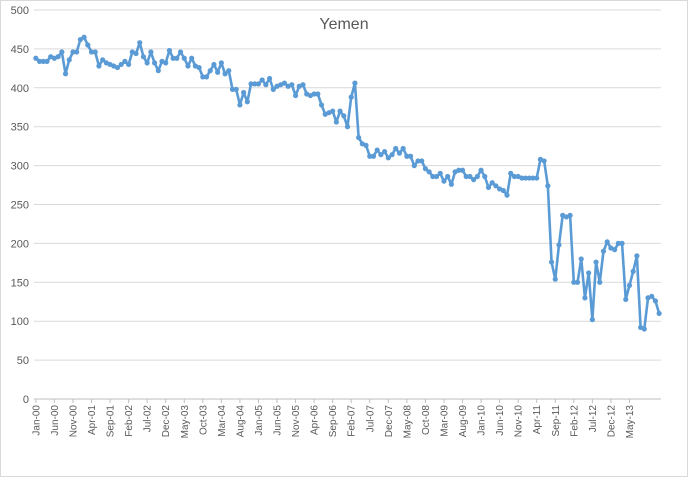  I want to click on x-tick-label: May-08, so click(407, 422).